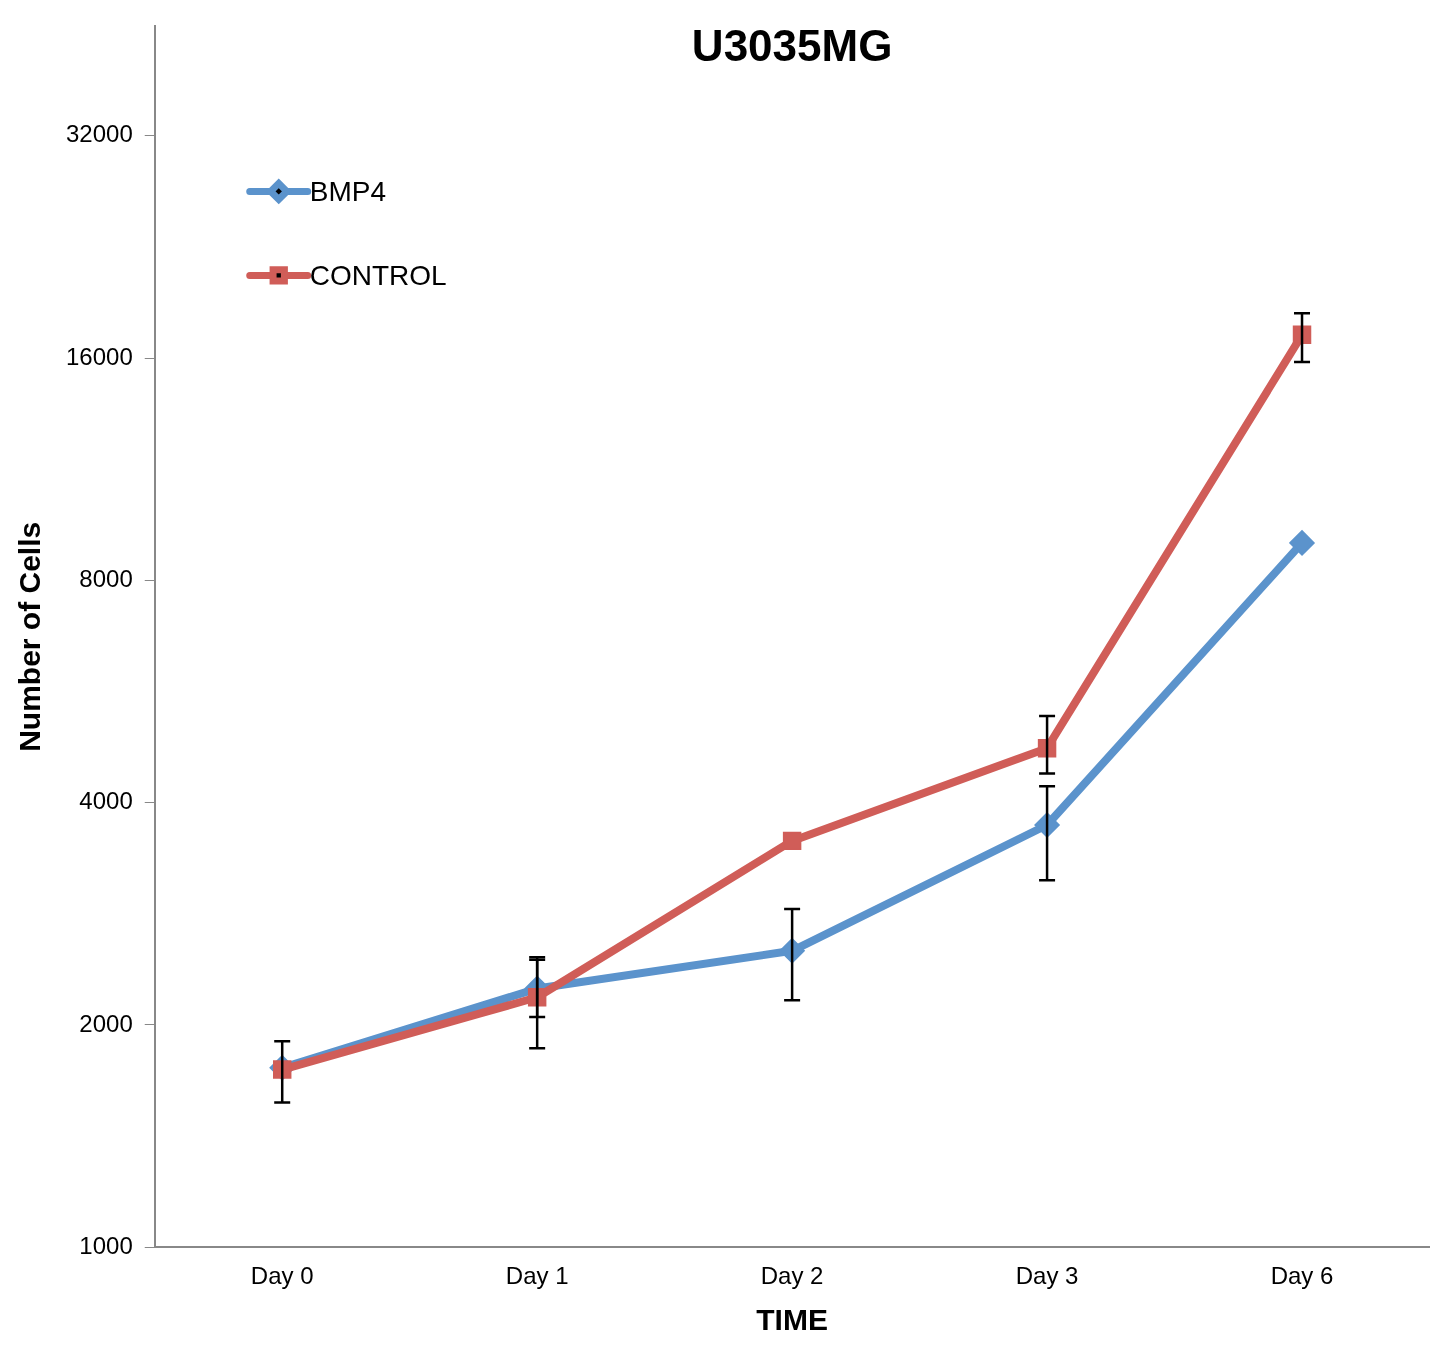 The image size is (1443, 1349). I want to click on y-tick-label: 32000, so click(99, 134).